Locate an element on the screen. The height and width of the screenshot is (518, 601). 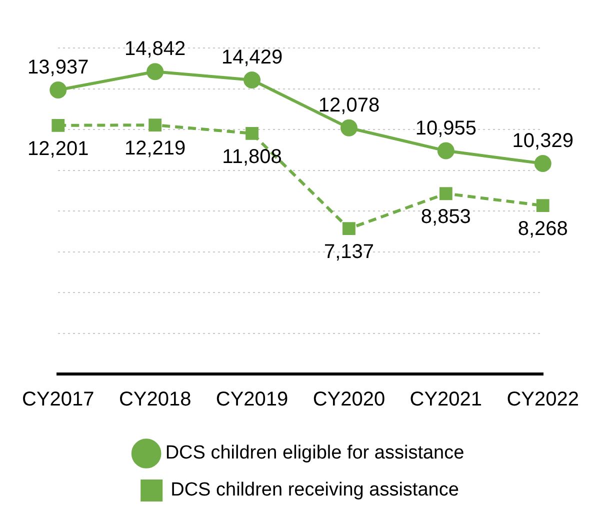
x-tick-label: CY2017 is located at coordinates (58, 399).